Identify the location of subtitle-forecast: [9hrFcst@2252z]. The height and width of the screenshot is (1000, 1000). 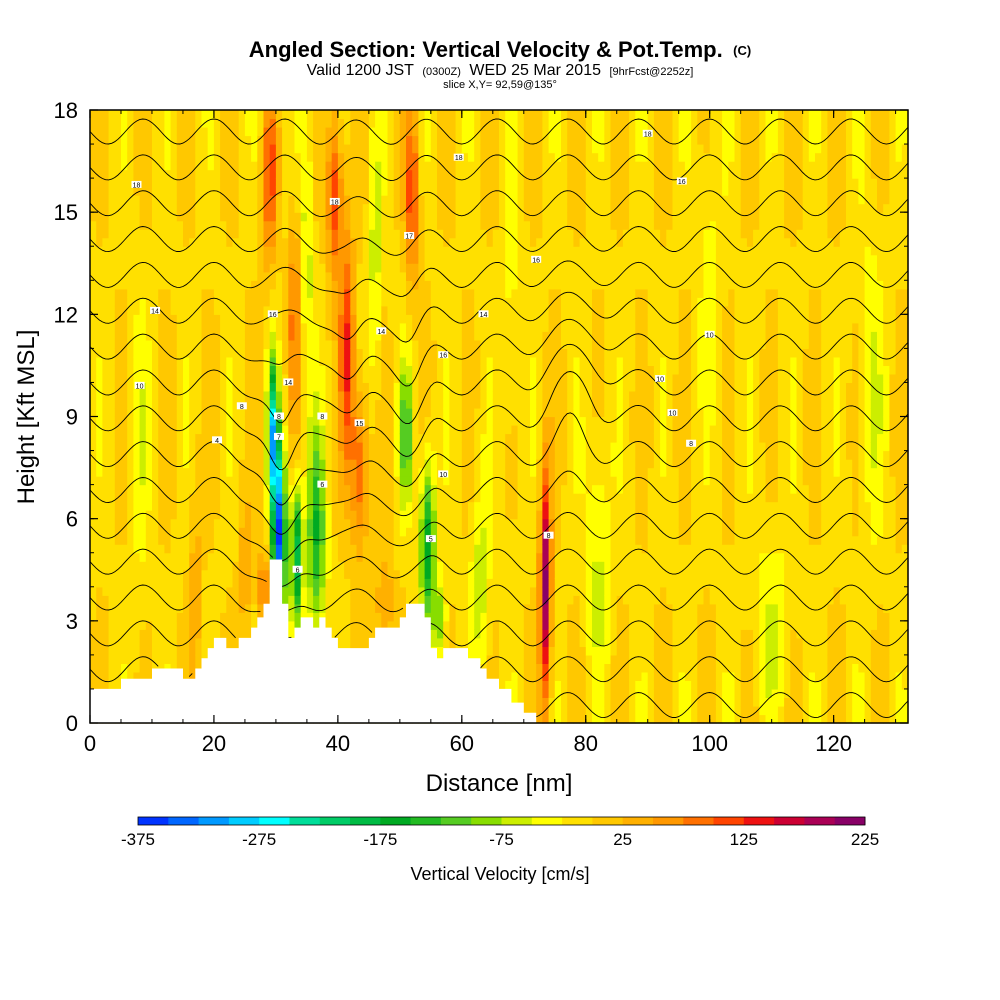
(651, 72).